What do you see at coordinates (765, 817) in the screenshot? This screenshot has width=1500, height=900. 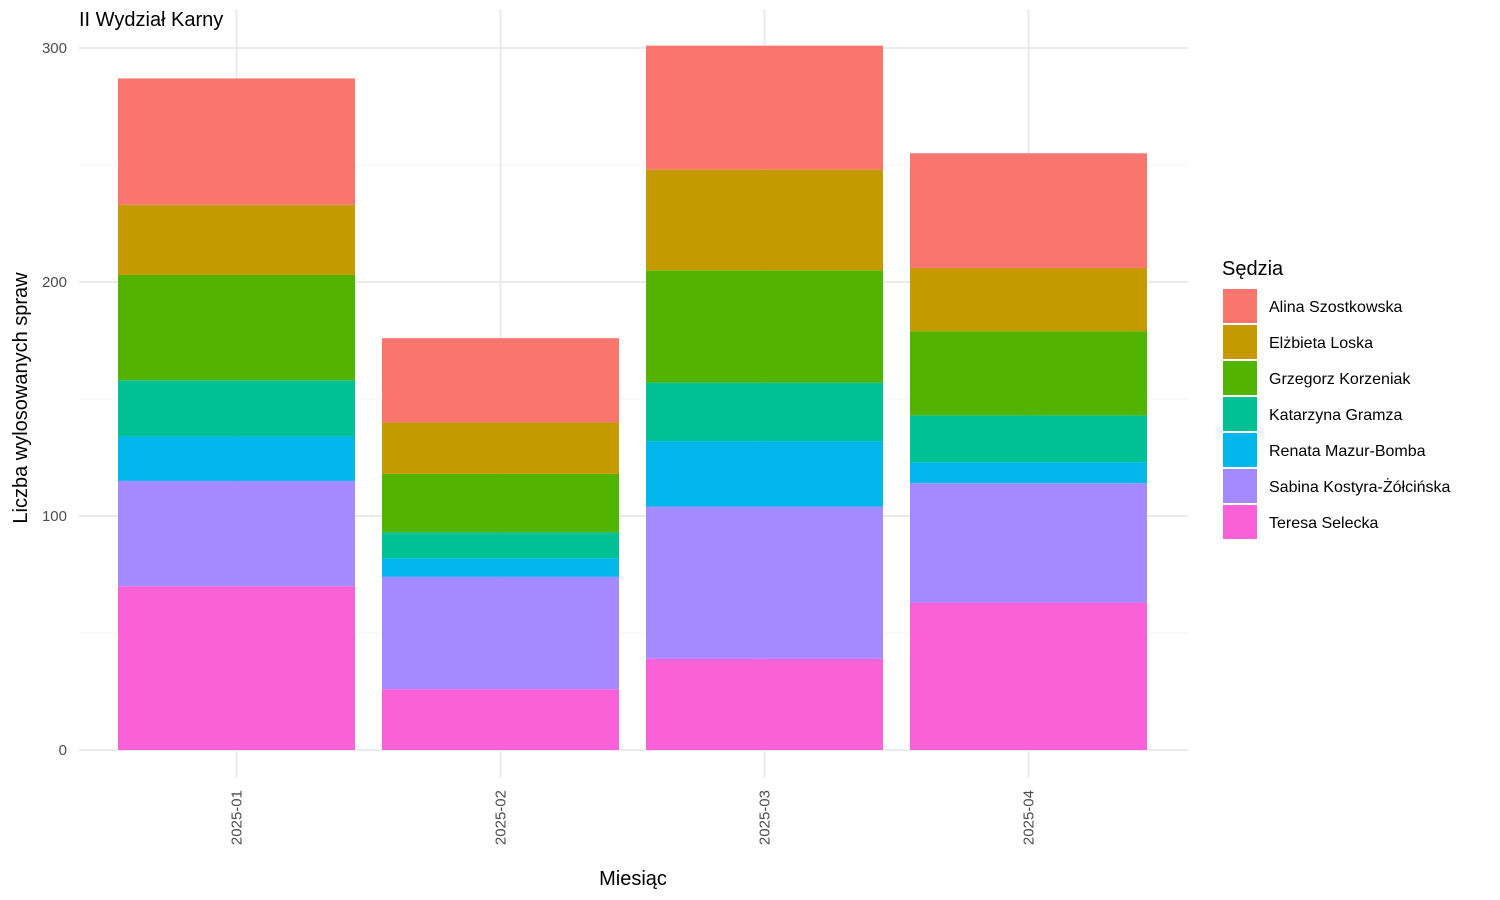 I see `x-tick-label: 2025-03` at bounding box center [765, 817].